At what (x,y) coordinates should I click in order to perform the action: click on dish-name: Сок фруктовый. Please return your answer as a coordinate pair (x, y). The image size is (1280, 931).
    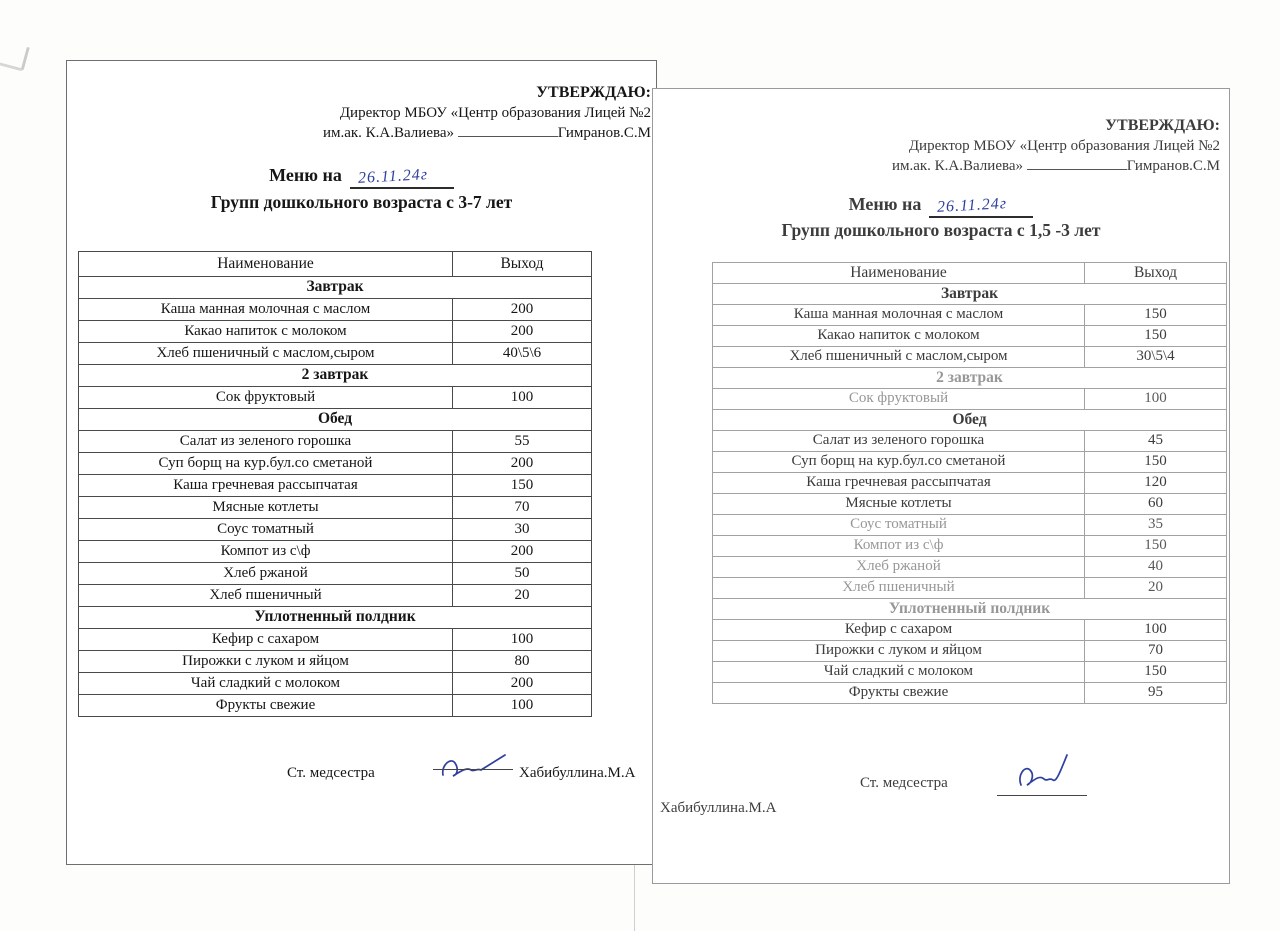
    Looking at the image, I should click on (898, 399).